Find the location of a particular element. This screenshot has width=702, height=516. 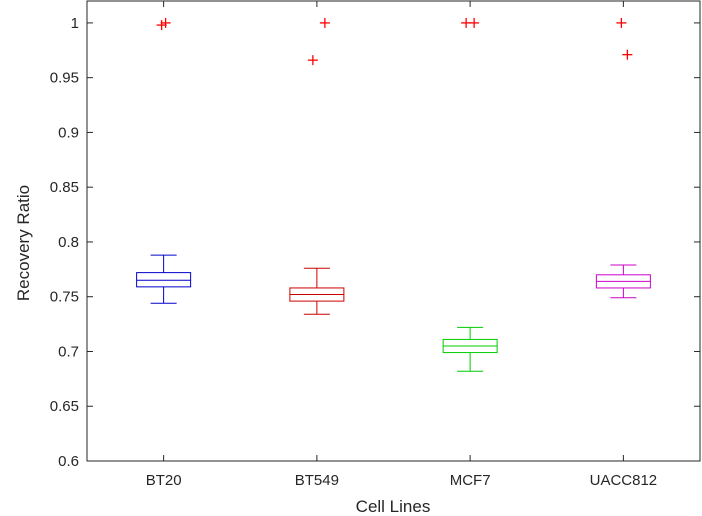

x-tick-label: BT20 is located at coordinates (164, 480).